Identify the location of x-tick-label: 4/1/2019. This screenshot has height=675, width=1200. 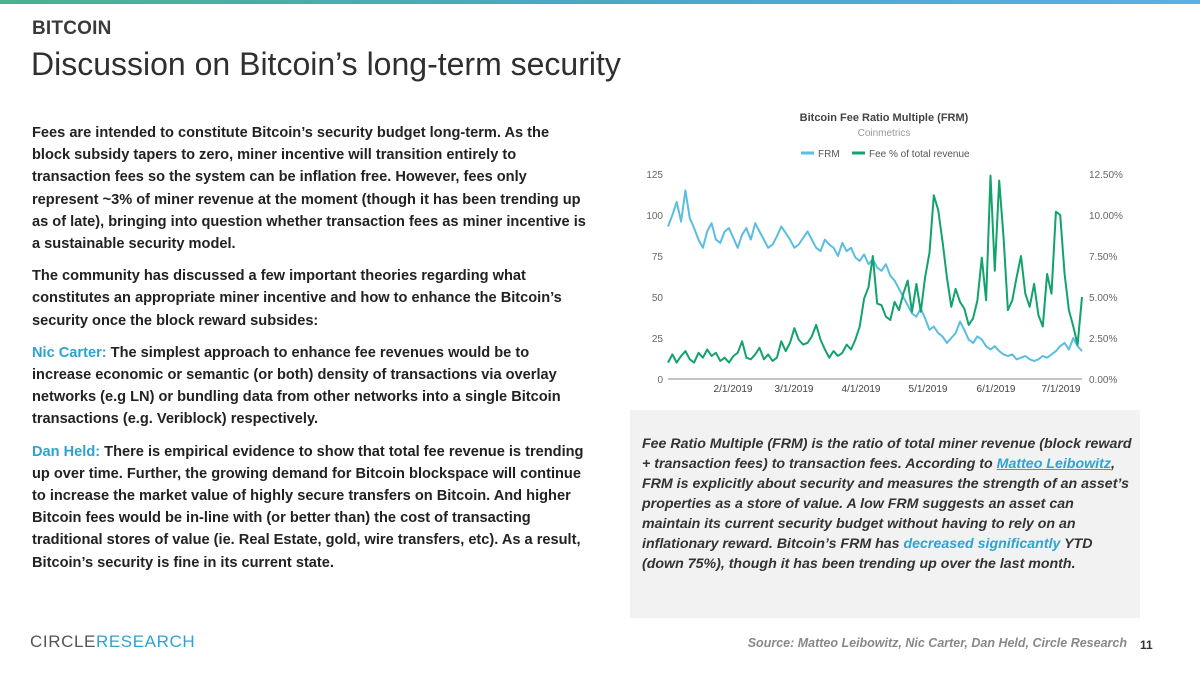
(861, 389).